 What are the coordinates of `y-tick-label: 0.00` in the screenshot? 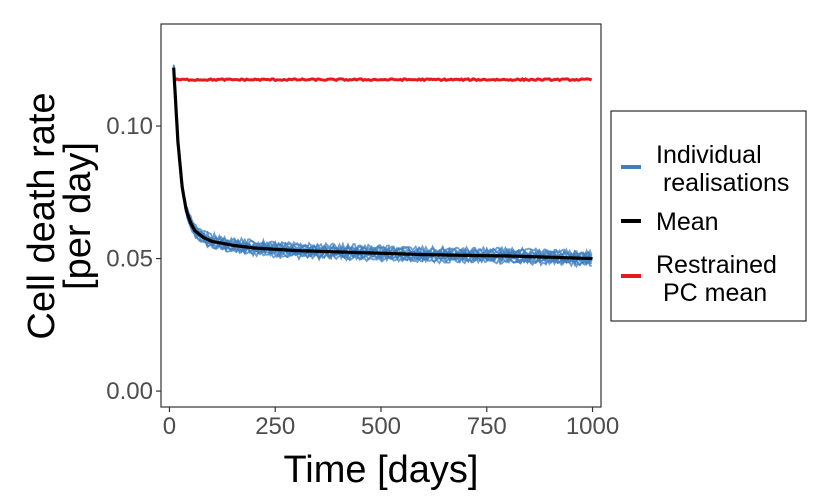 It's located at (129, 391).